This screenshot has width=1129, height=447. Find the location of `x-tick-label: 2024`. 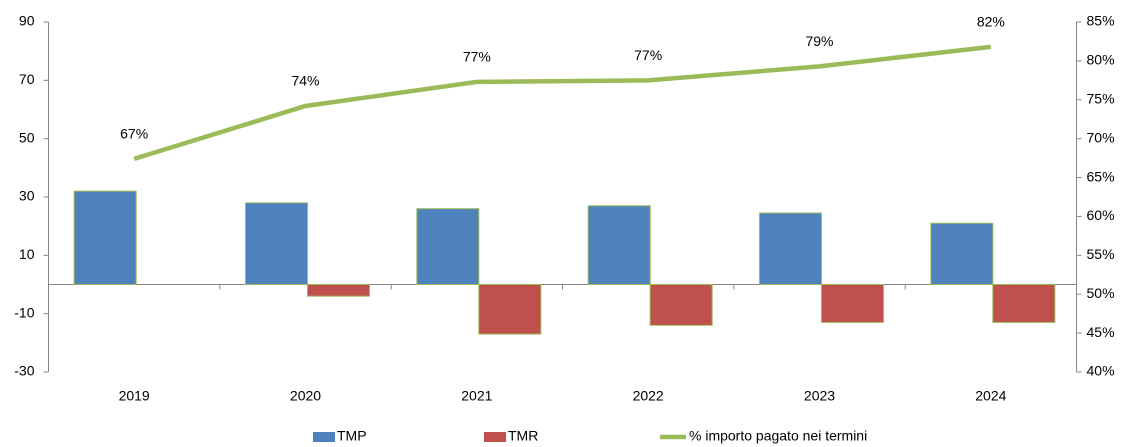

x-tick-label: 2024 is located at coordinates (990, 396).